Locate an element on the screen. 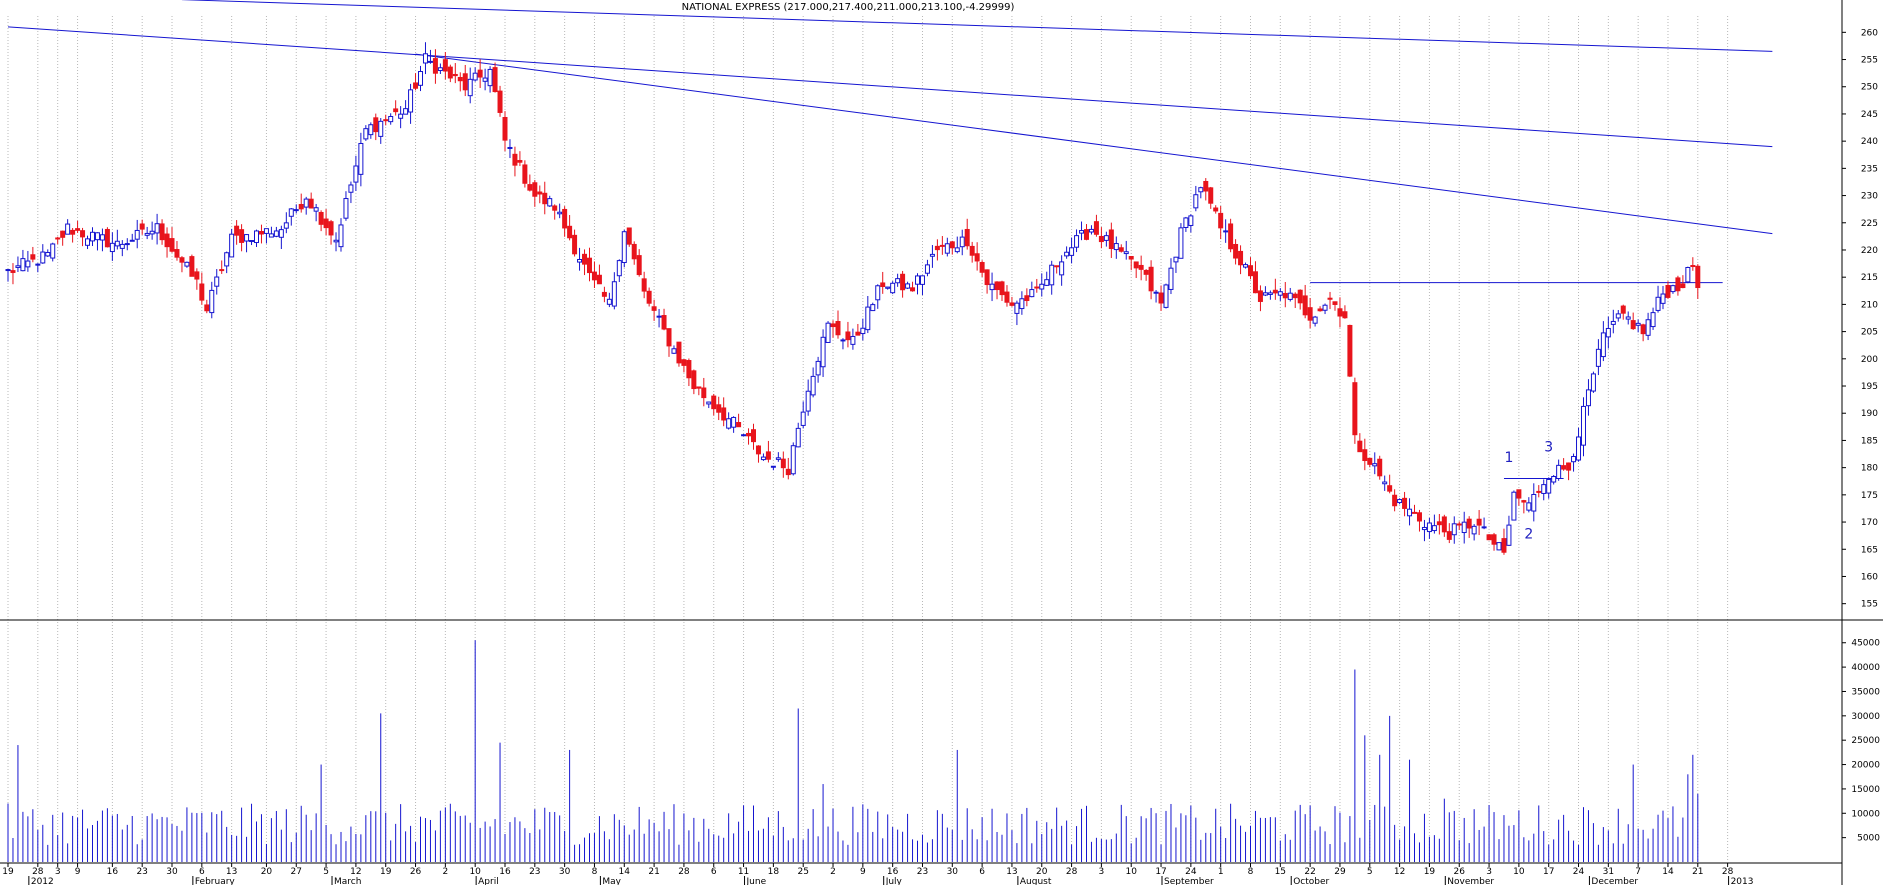  date-tick-label: 3 is located at coordinates (1102, 872).